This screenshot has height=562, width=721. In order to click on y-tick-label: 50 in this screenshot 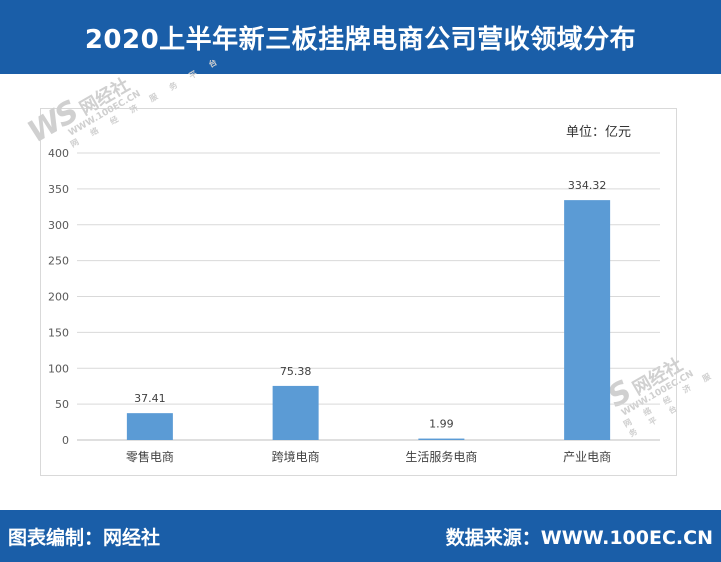, I will do `click(62, 404)`.